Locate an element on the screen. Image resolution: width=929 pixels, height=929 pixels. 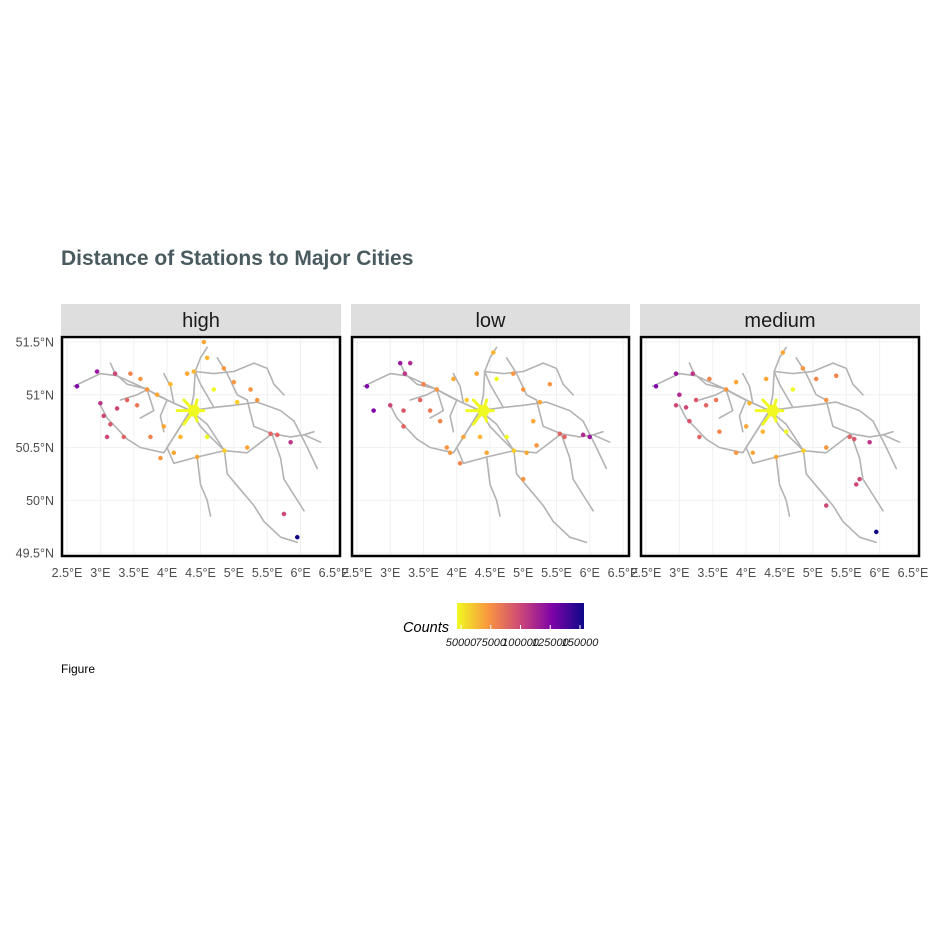
legend-tick-label: 150000 is located at coordinates (581, 643).